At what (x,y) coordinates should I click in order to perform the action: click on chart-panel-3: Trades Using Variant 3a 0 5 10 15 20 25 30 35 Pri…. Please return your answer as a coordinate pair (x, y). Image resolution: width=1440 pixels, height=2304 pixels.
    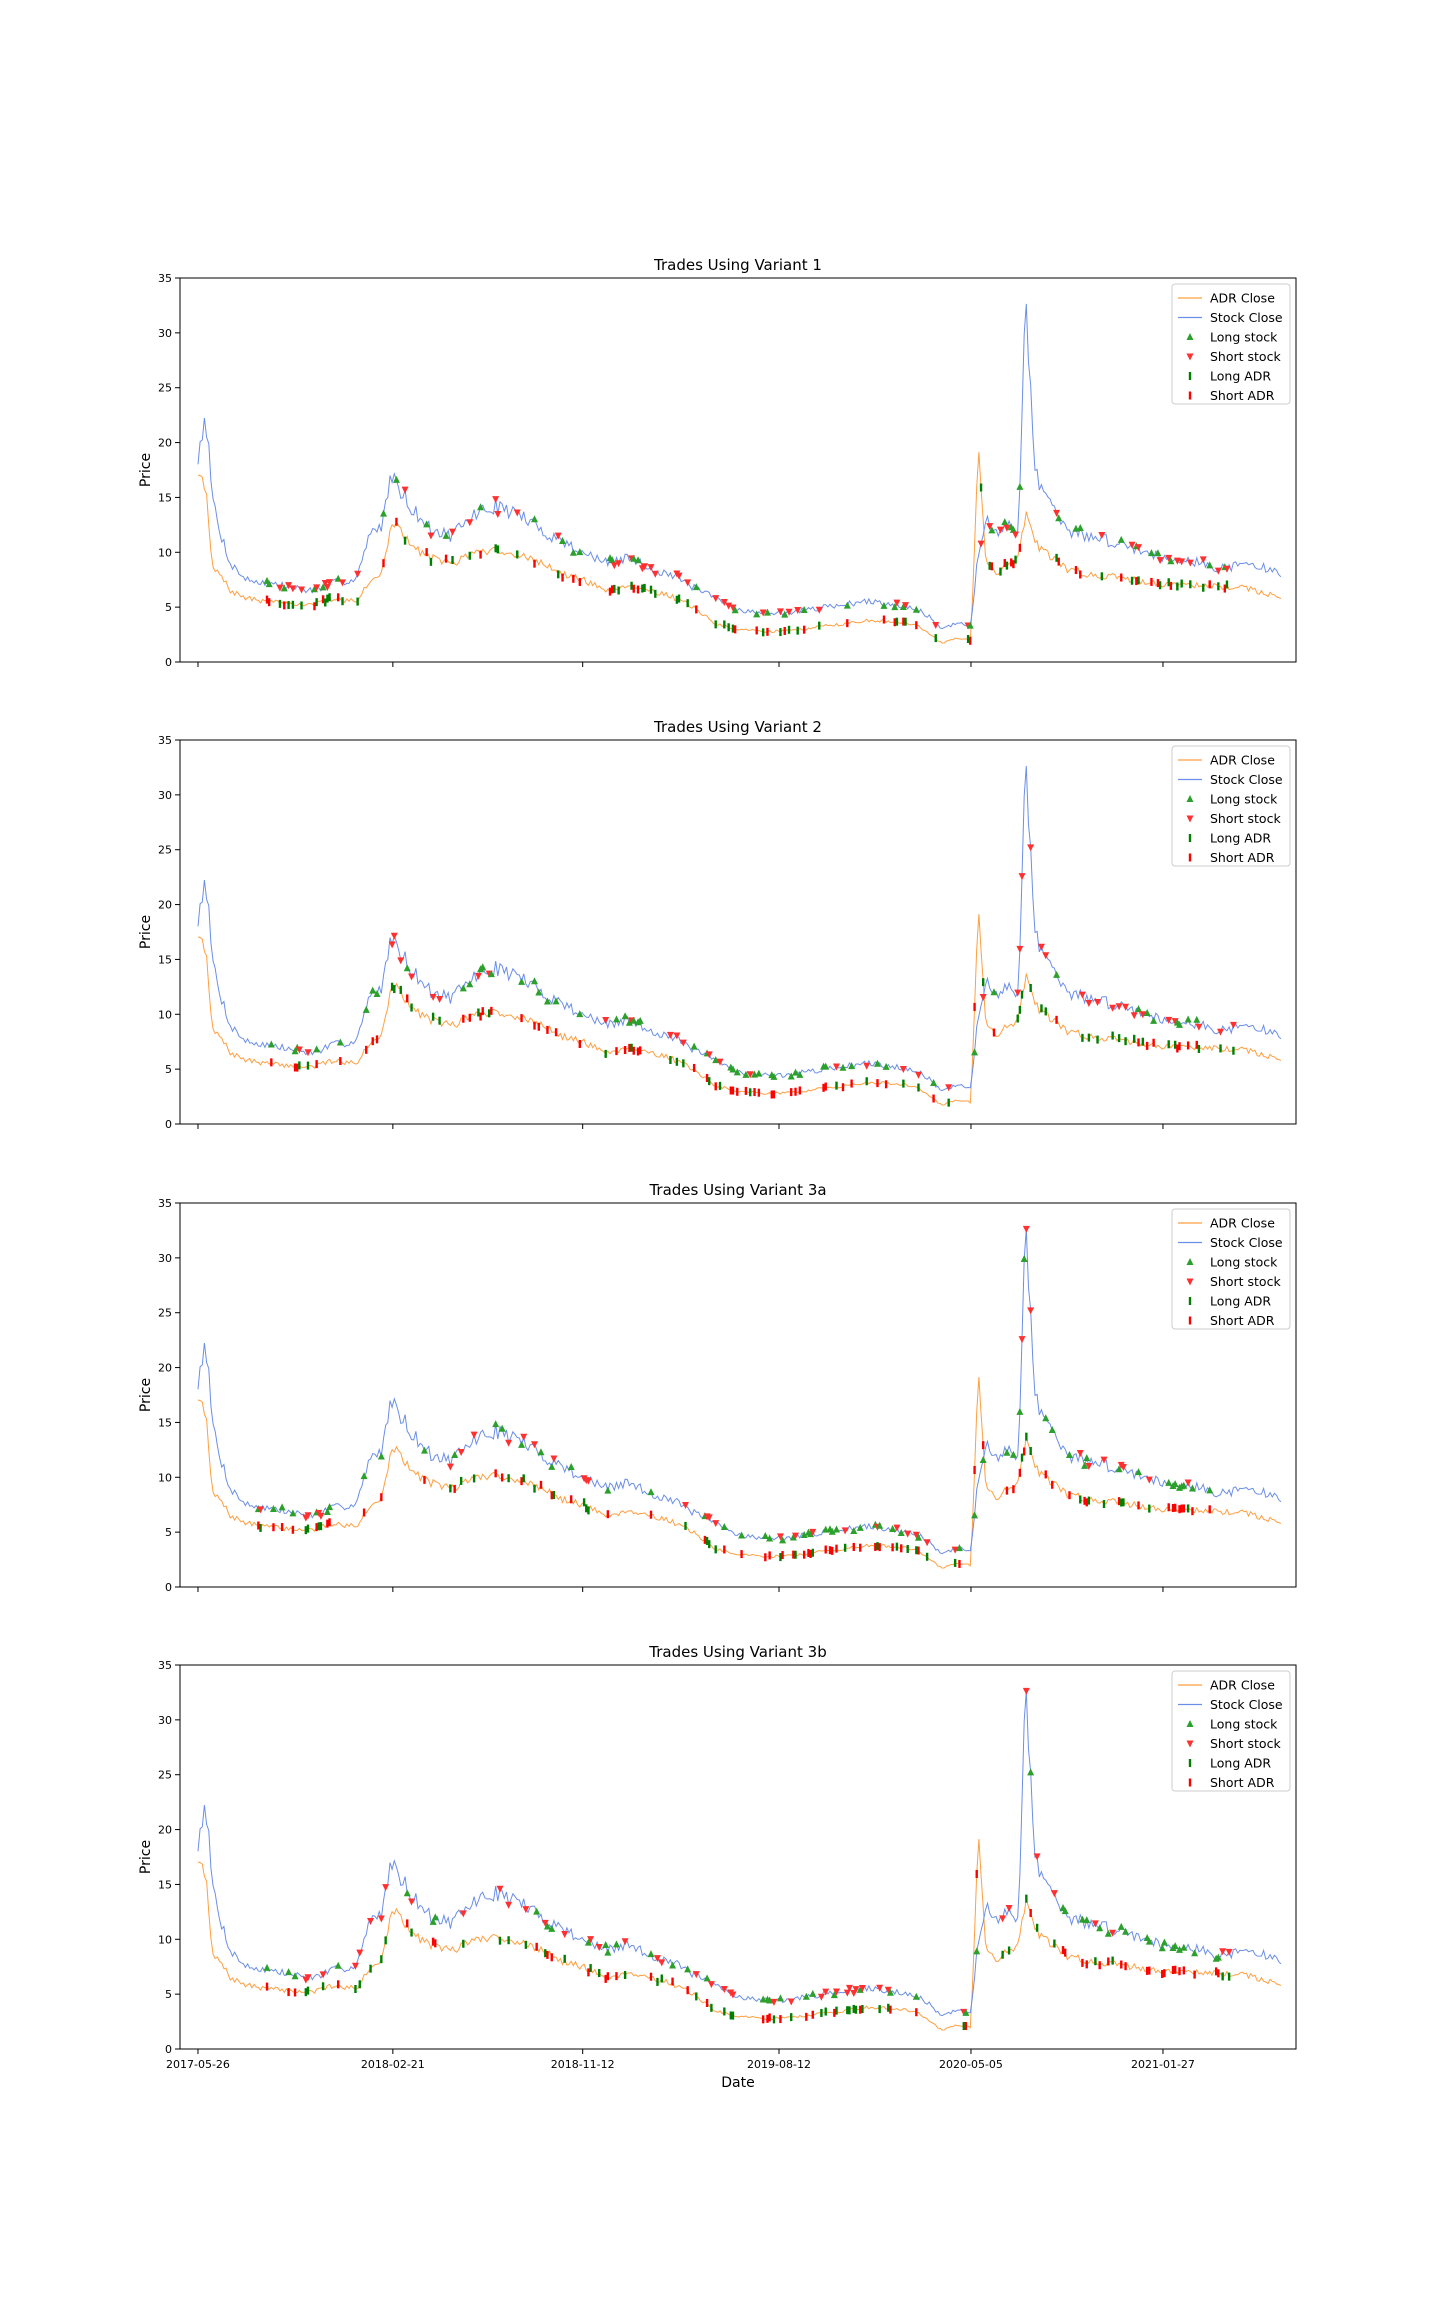
    Looking at the image, I should click on (717, 1387).